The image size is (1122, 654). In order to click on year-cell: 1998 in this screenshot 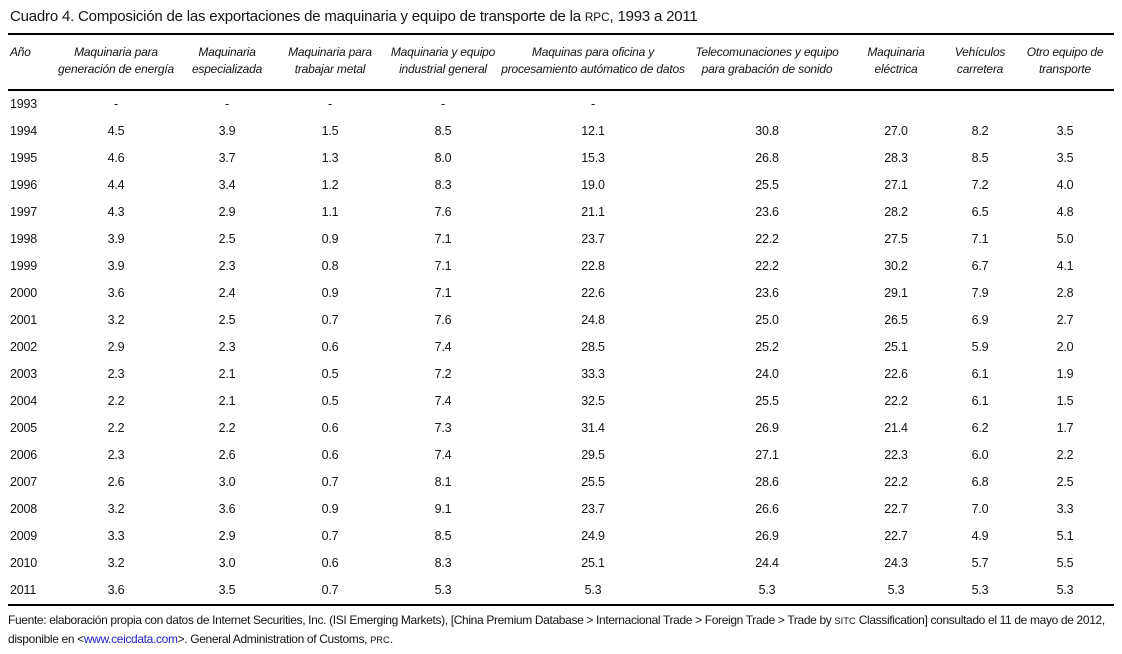, I will do `click(24, 239)`.